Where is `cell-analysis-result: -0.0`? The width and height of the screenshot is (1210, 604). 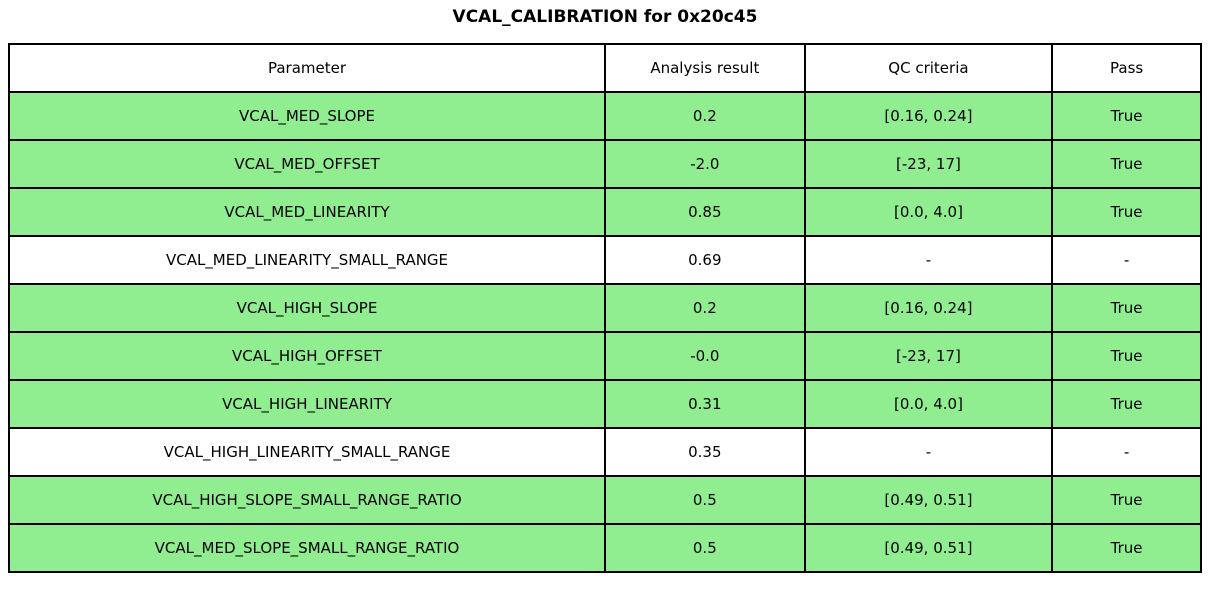
cell-analysis-result: -0.0 is located at coordinates (705, 356).